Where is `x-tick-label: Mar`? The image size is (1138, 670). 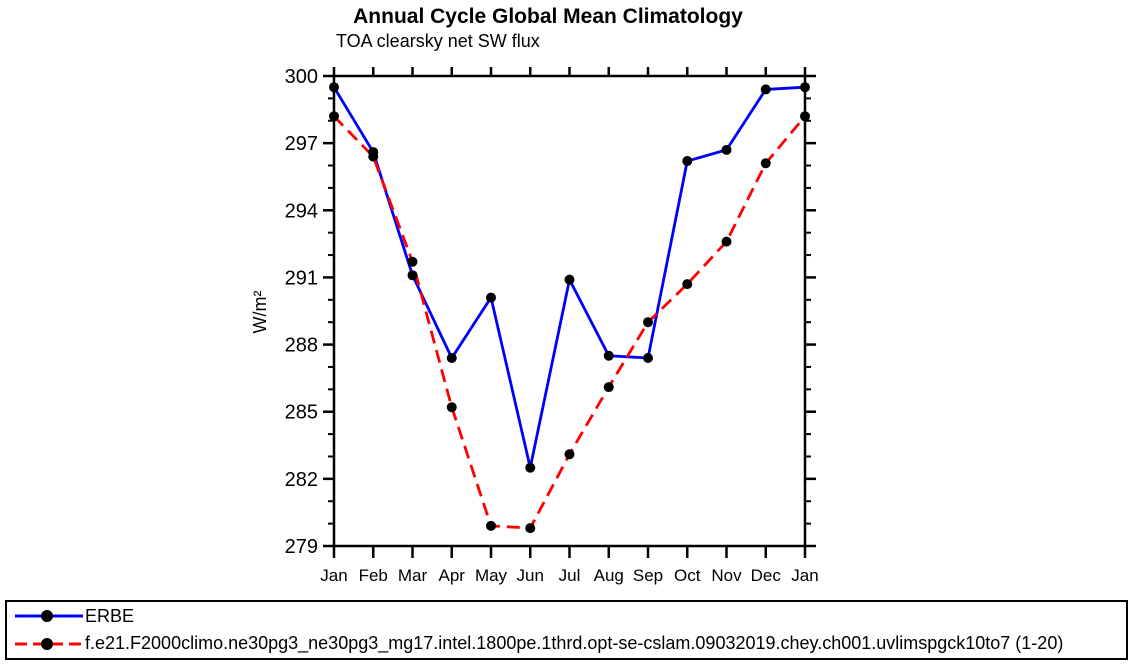 x-tick-label: Mar is located at coordinates (413, 575).